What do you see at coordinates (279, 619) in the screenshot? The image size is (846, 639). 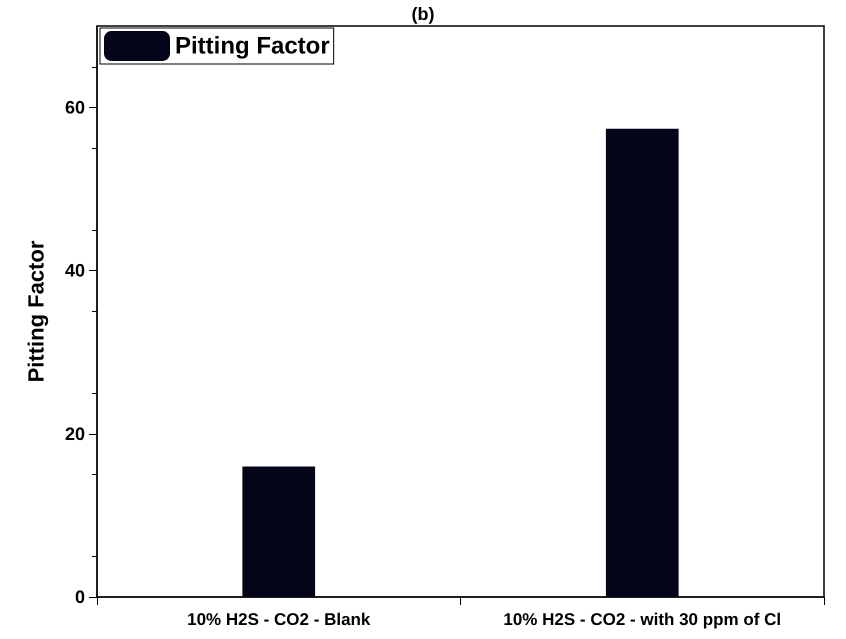 I see `x-tick-label: 10% H2S - CO2 - Blank` at bounding box center [279, 619].